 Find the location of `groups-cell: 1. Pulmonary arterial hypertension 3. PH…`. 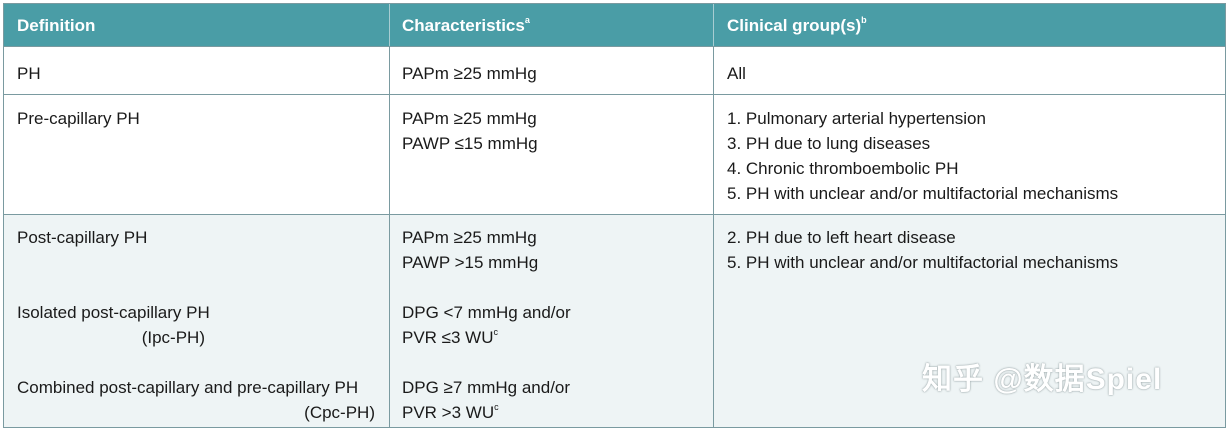

groups-cell: 1. Pulmonary arterial hypertension 3. PH… is located at coordinates (922, 156).